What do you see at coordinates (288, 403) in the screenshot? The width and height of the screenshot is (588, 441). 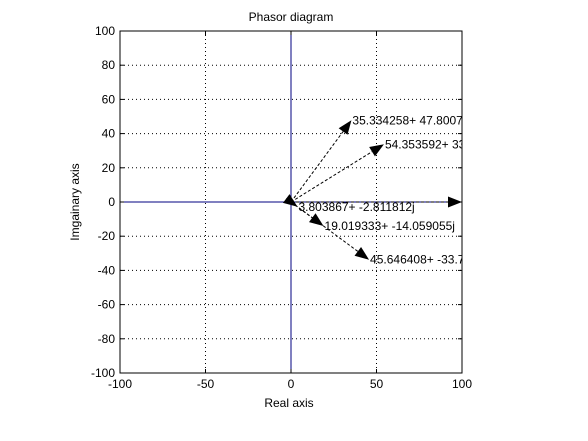 I see `x-axis-label: Real axis` at bounding box center [288, 403].